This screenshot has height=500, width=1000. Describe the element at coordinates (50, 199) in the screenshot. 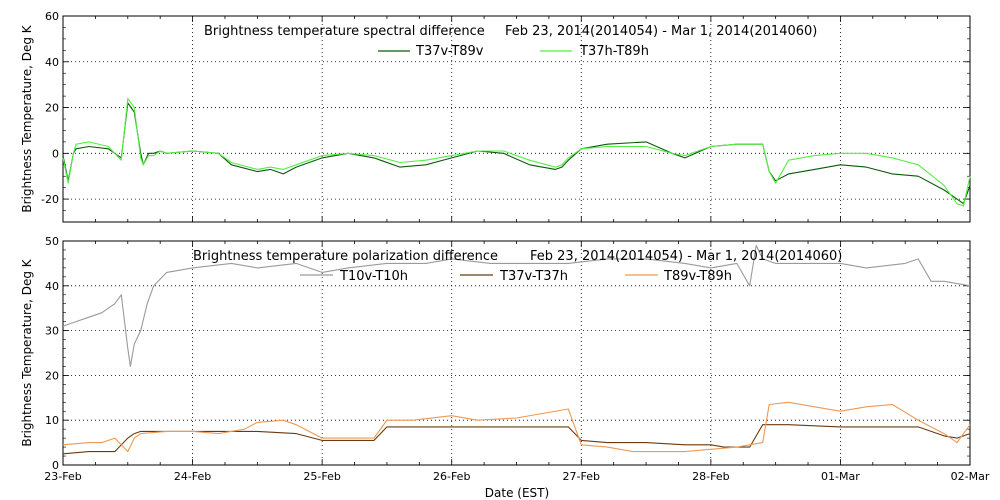

I see `y-tick-label: -20` at that location.